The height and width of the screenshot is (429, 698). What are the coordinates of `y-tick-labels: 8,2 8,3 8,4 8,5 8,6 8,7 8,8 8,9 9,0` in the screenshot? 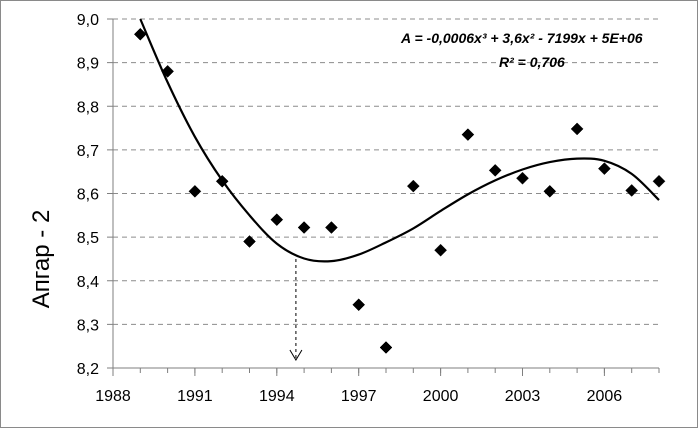 It's located at (88, 195).